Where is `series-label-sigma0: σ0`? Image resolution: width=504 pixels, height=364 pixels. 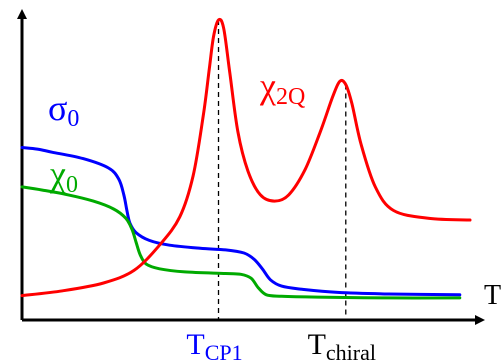 series-label-sigma0: σ0 is located at coordinates (63, 110).